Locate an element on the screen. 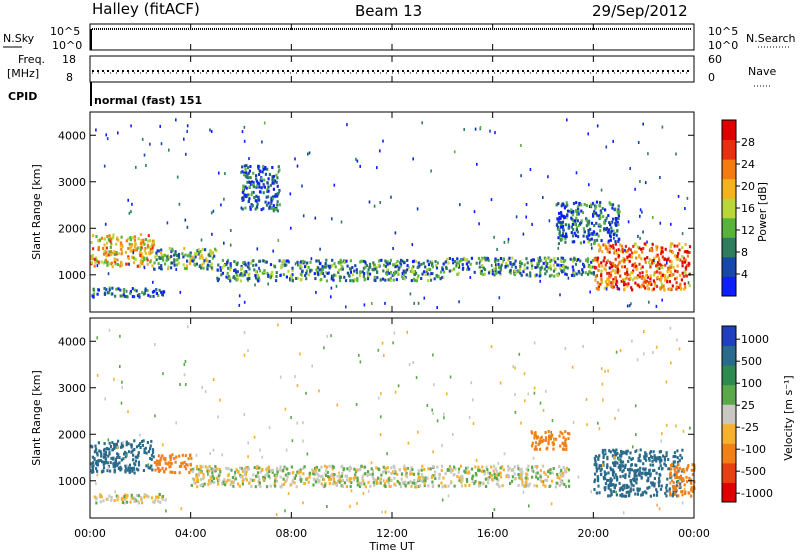 The width and height of the screenshot is (800, 554). power-ylabel: Slant Range [km] is located at coordinates (36, 212).